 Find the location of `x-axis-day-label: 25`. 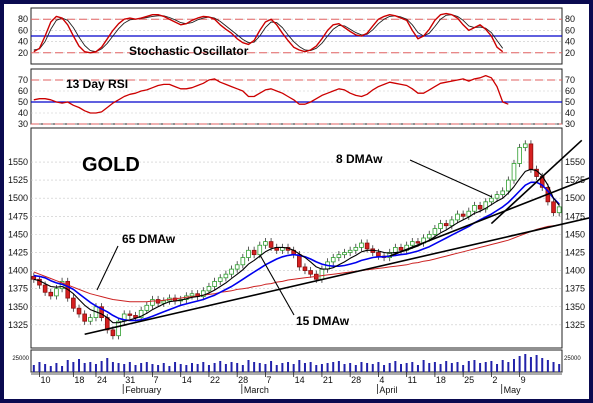

x-axis-day-label: 25 is located at coordinates (469, 380).